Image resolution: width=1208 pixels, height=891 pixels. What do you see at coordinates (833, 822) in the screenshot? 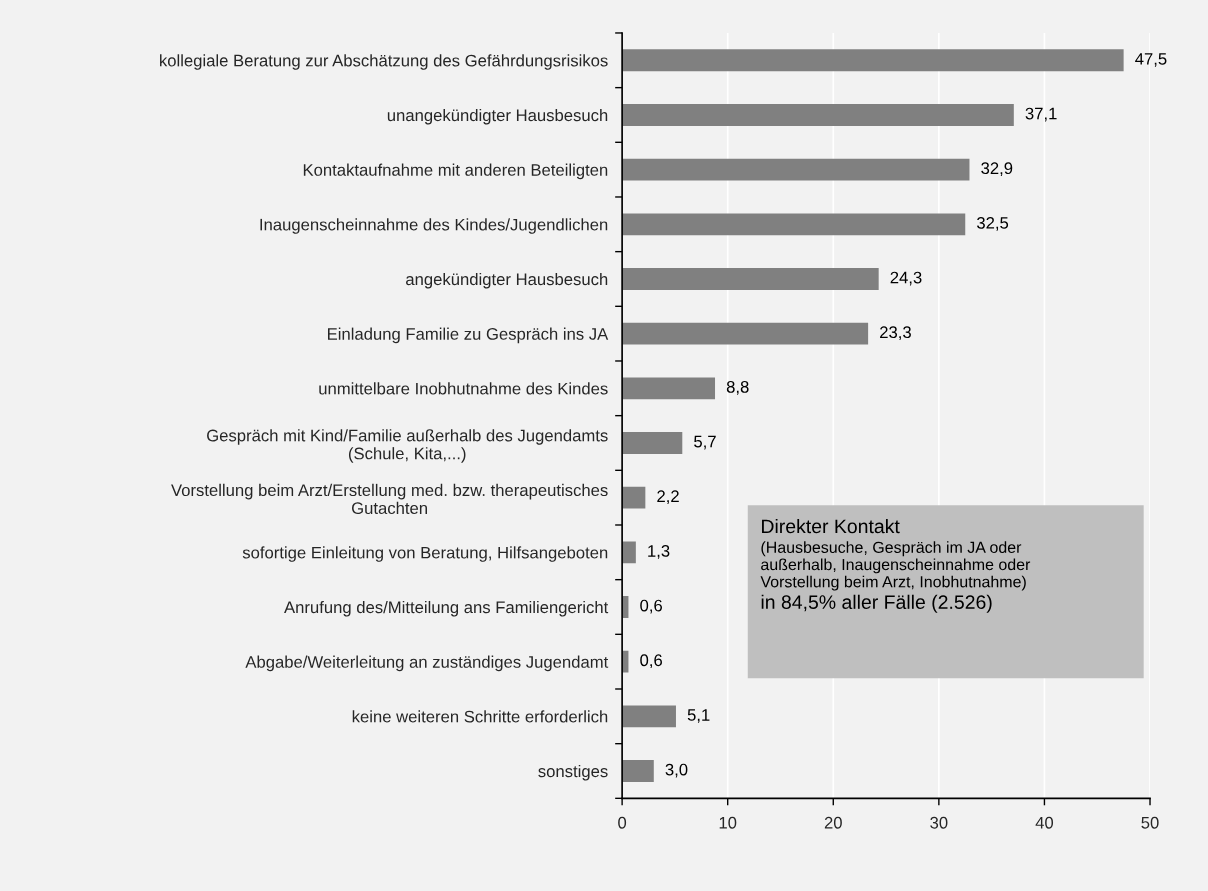
I see `x-tick-label: 20` at bounding box center [833, 822].